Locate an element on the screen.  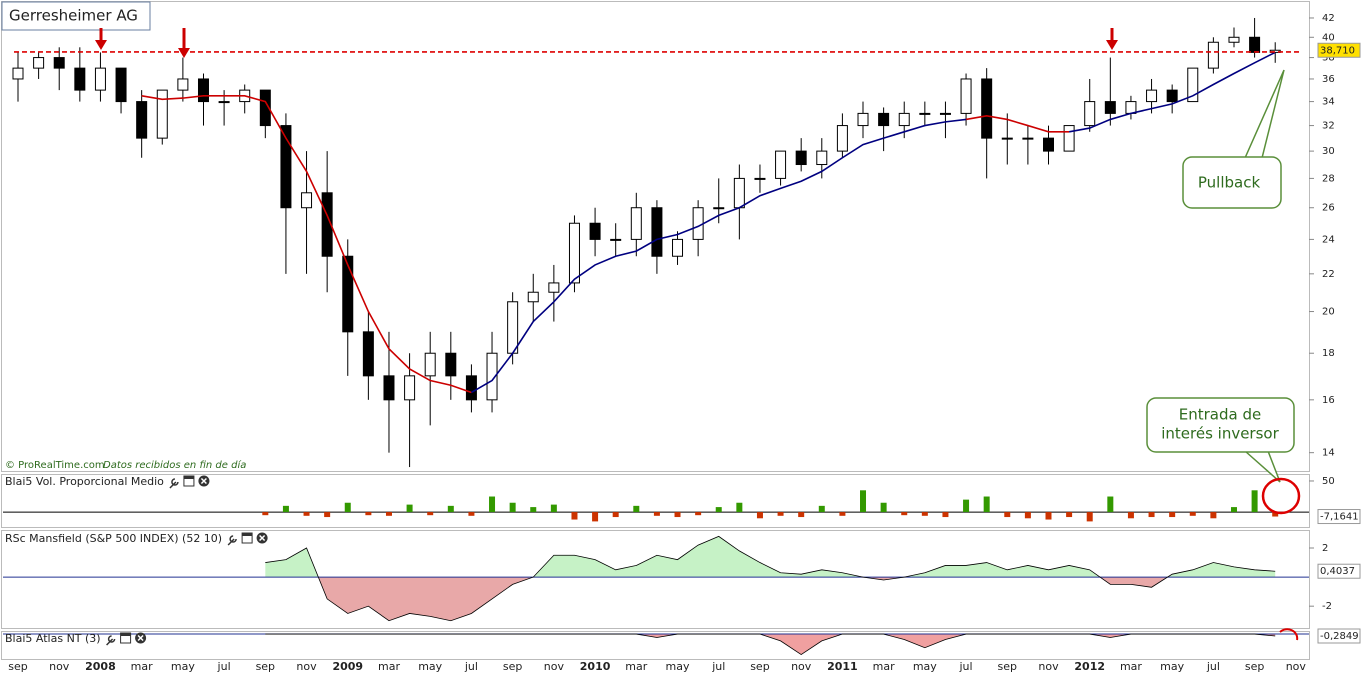
y-tick-label: 2 is located at coordinates (1325, 548).